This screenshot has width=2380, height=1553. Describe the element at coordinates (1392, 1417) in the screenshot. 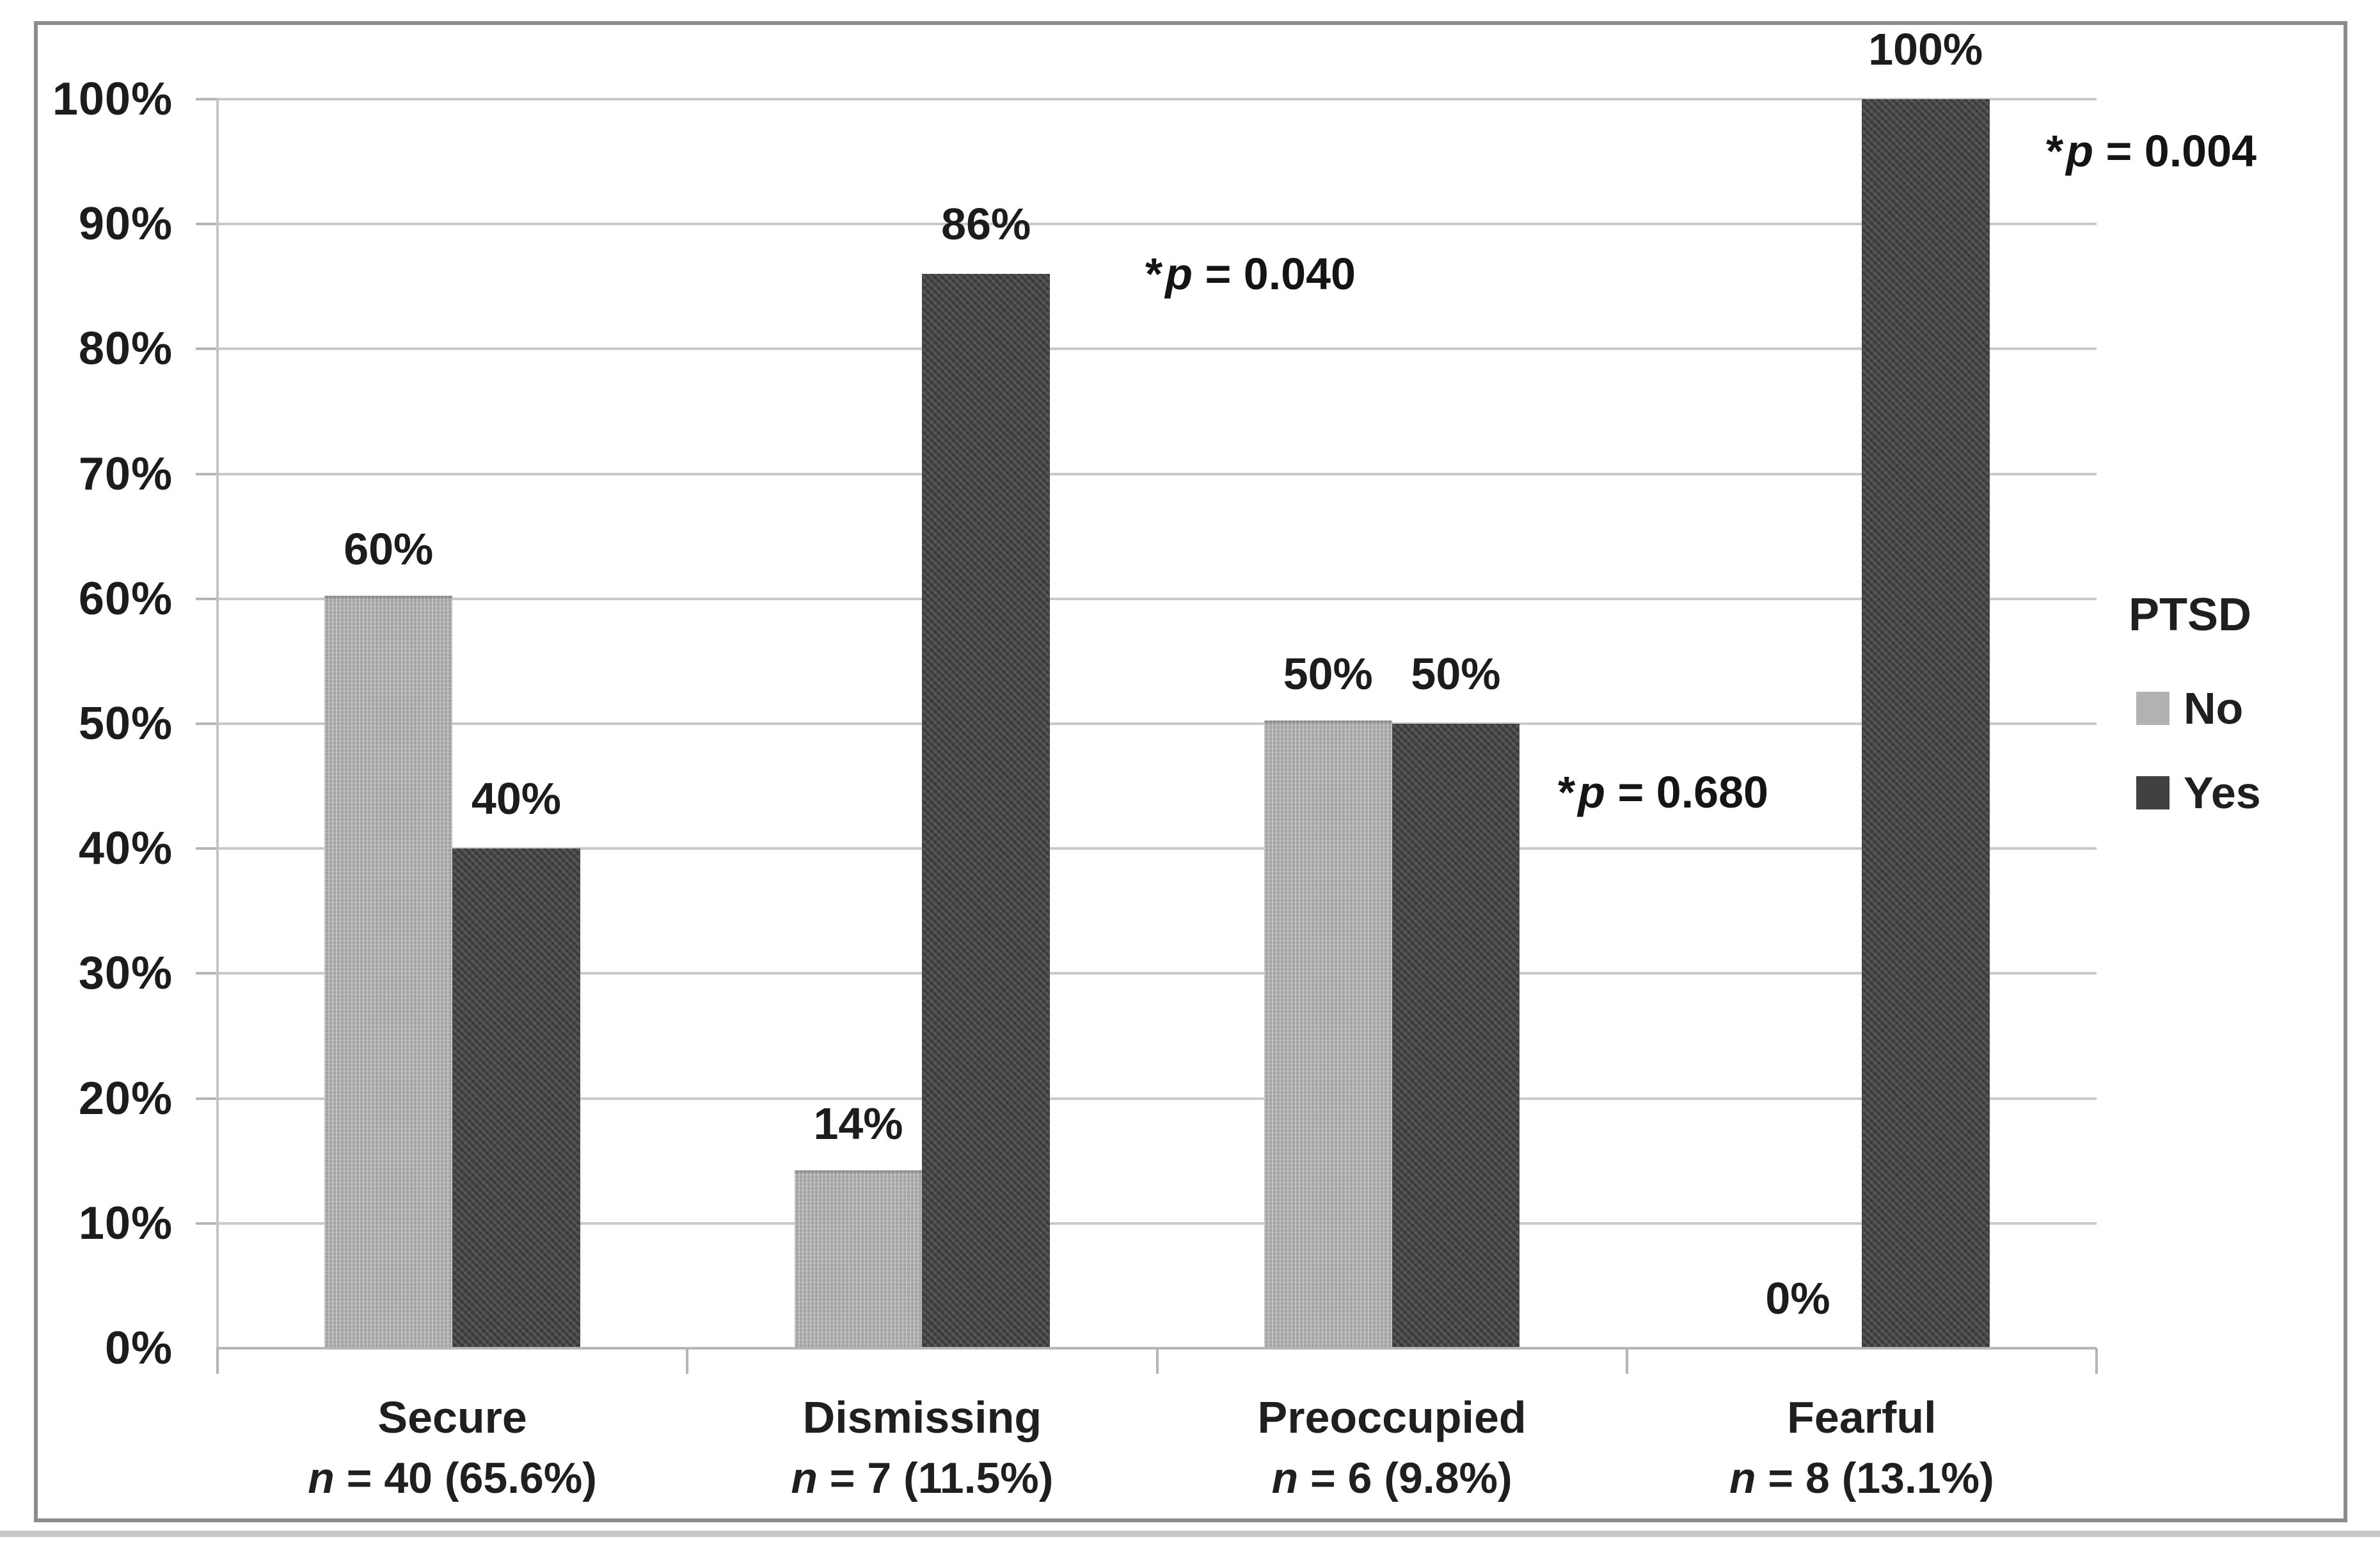

I see `category-name: Preoccupied` at that location.